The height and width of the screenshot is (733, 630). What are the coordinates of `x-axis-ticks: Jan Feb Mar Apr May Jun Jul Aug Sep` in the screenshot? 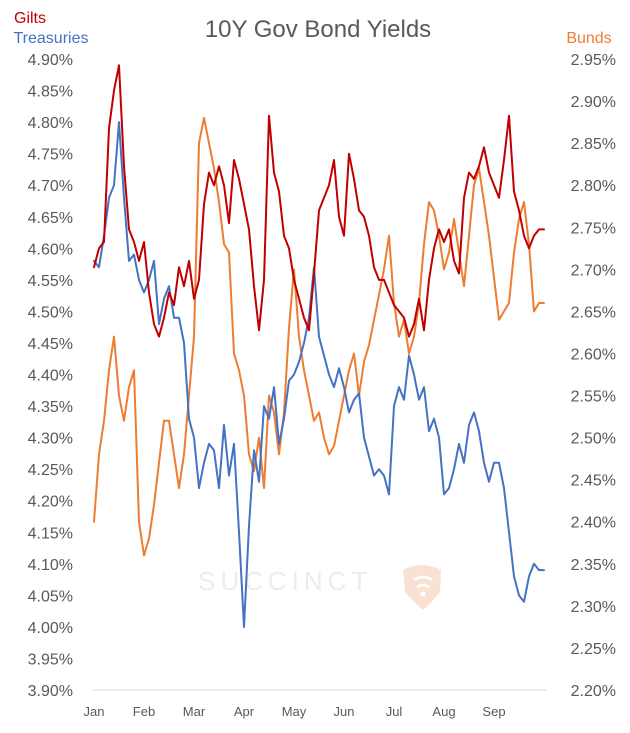 It's located at (295, 711).